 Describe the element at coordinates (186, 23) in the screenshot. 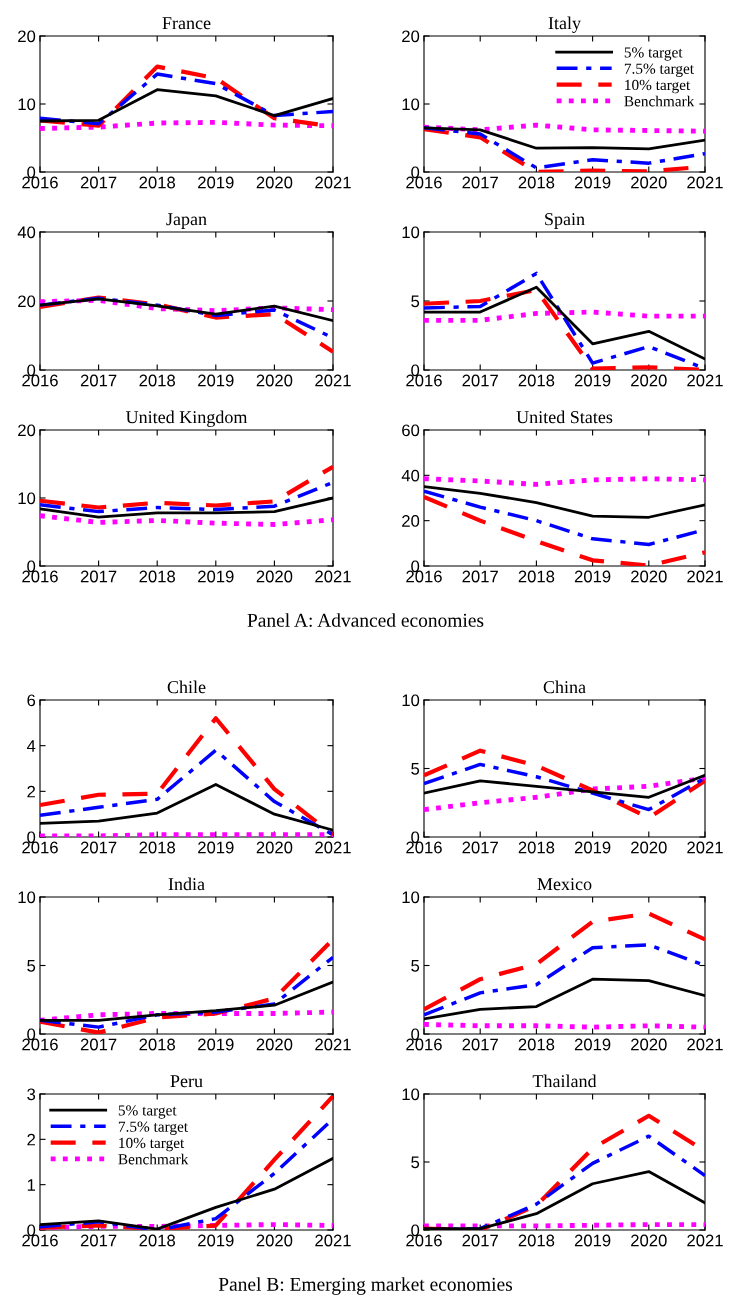

I see `chart-title: France` at that location.